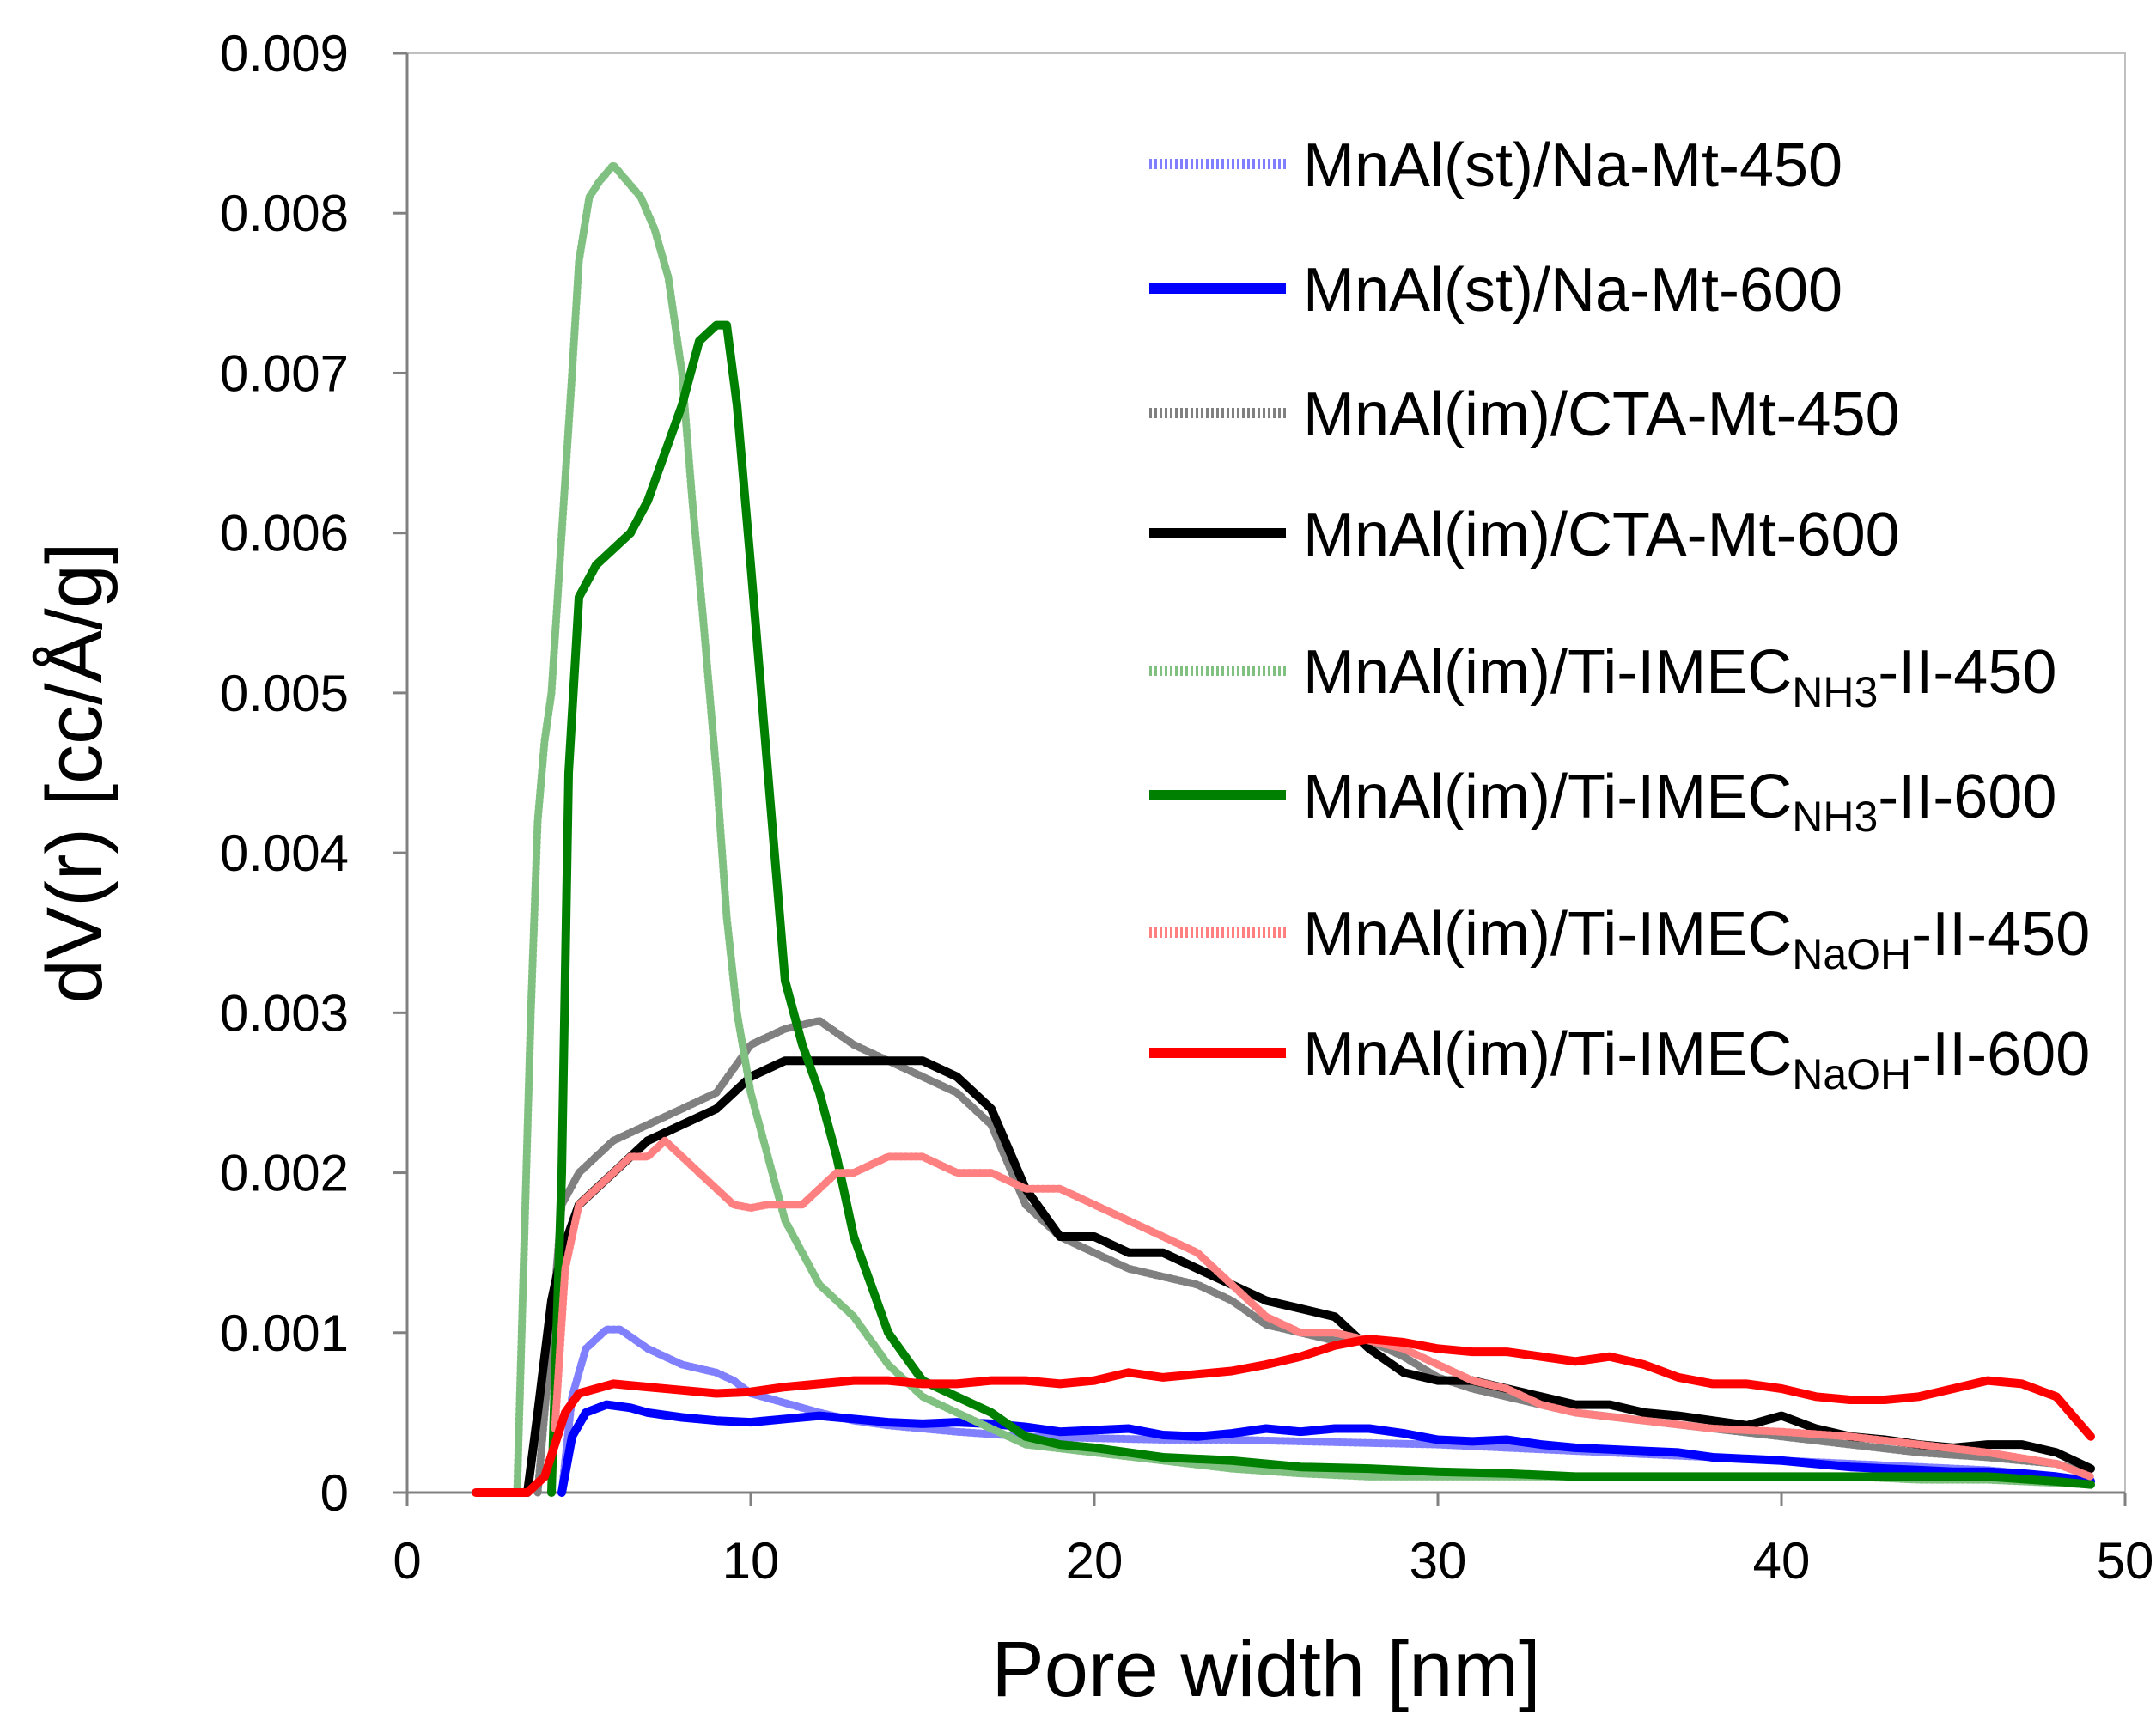 This screenshot has width=2156, height=1727. I want to click on legend-label: MnAl(im)/Ti-IMECNH3-II-600, so click(1679, 802).